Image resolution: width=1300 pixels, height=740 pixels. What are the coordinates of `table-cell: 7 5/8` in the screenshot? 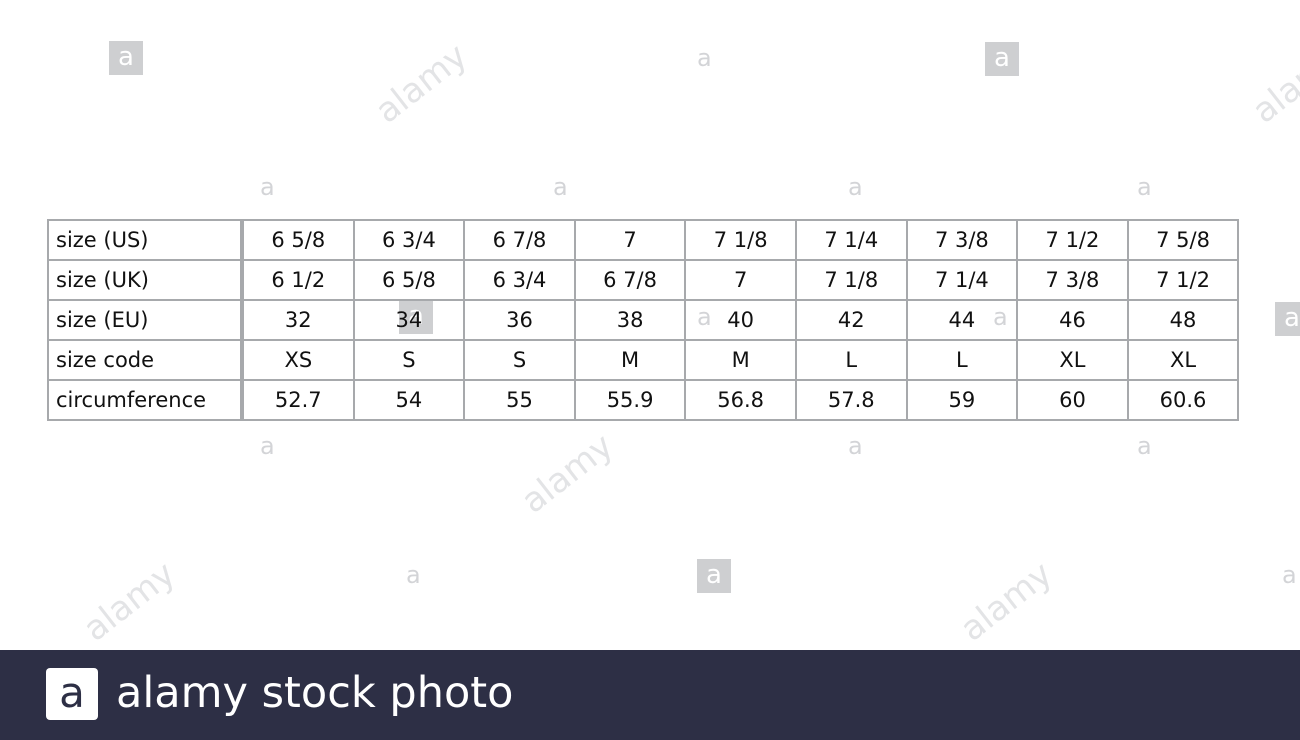 It's located at (1183, 240).